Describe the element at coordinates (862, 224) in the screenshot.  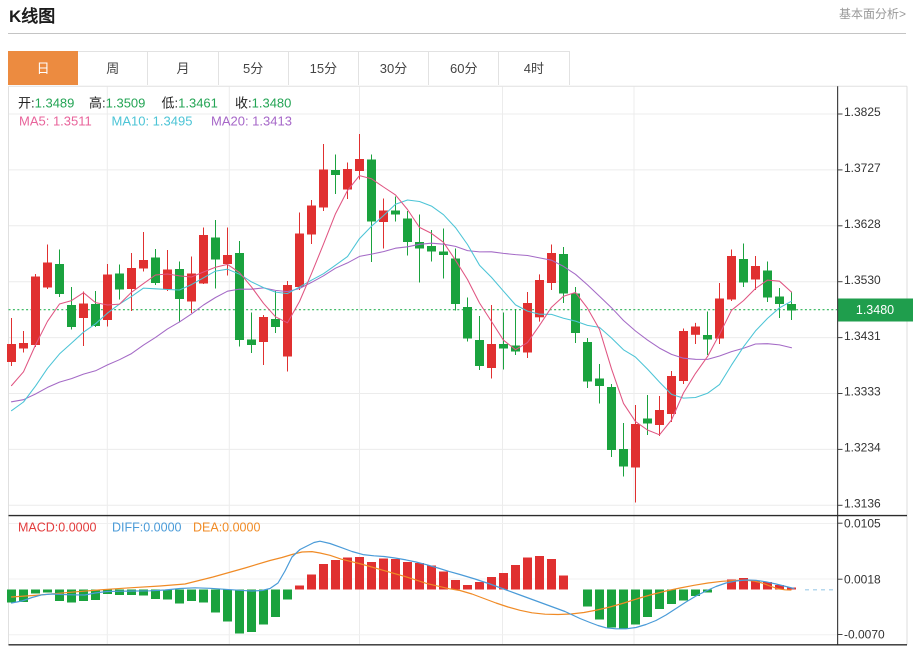
I see `svg-text: 1.3628` at that location.